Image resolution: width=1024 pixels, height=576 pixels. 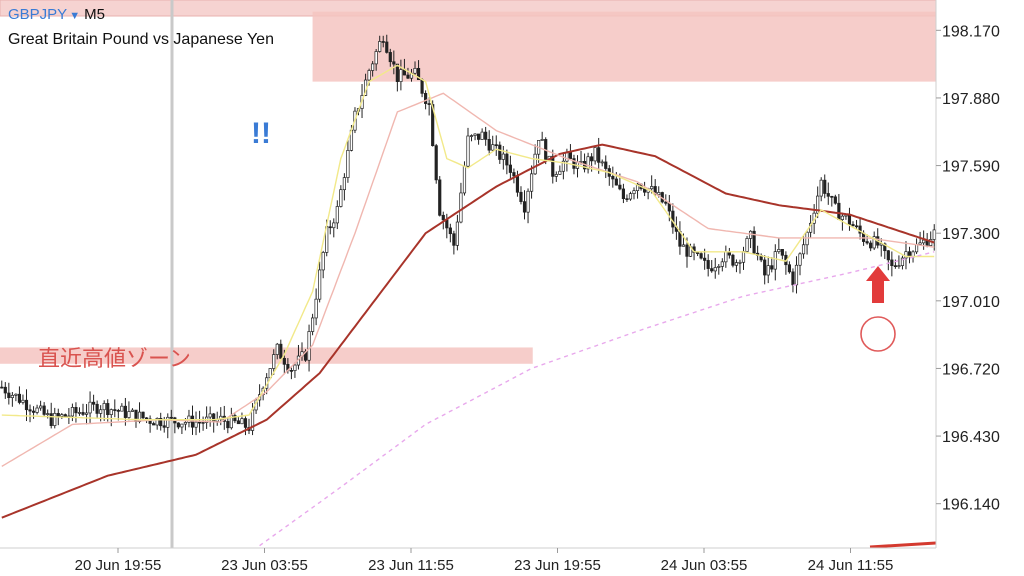 I want to click on chart-subtitle: Great Britain Pound vs Japanese Yen, so click(x=141, y=39).